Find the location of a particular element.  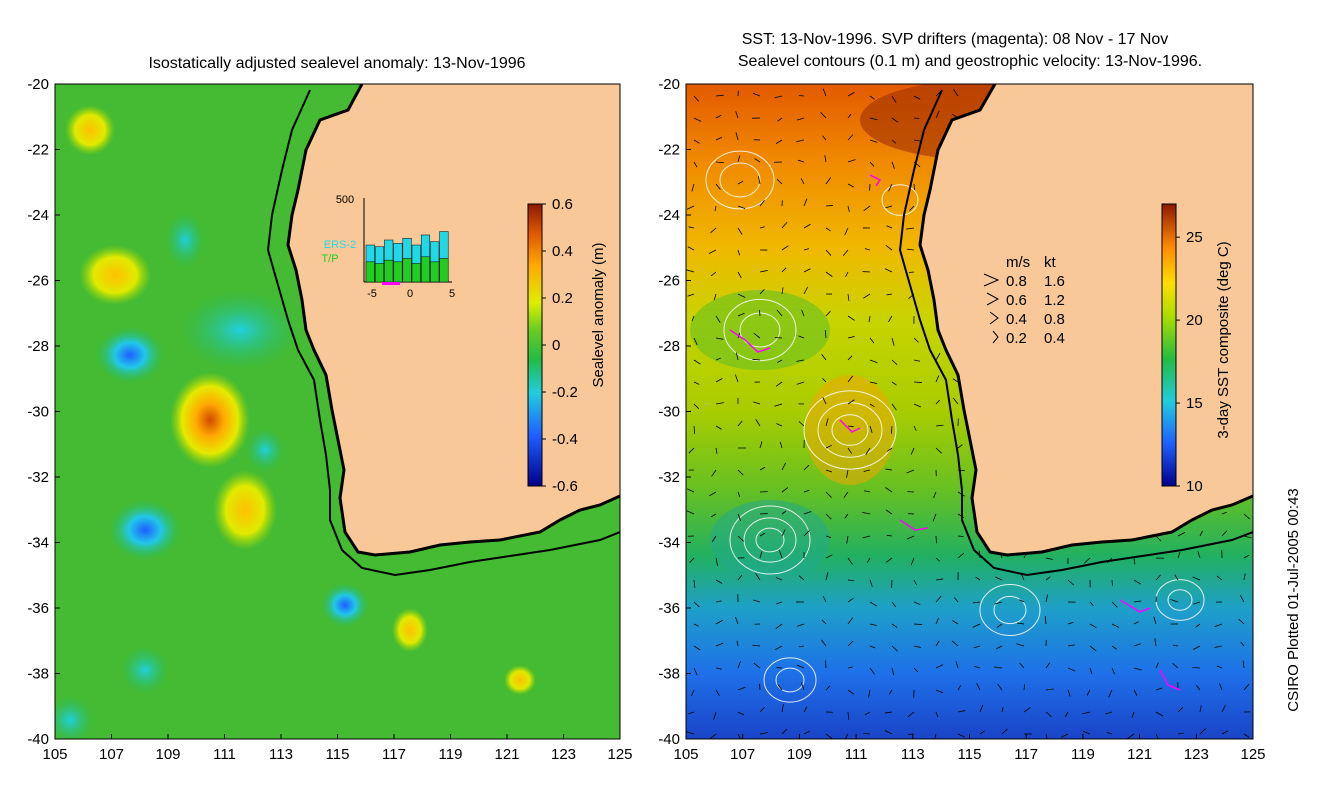

inset-tp-label: T/P is located at coordinates (329, 259).